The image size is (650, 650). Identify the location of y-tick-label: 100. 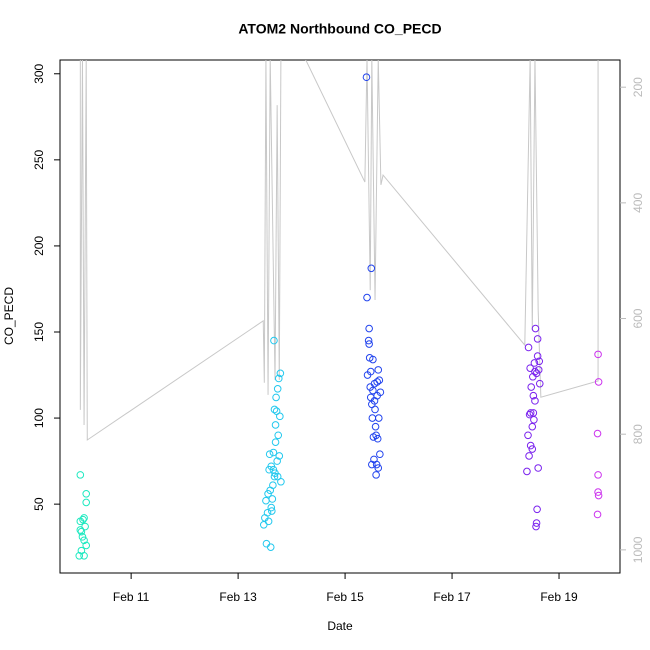
(39, 418).